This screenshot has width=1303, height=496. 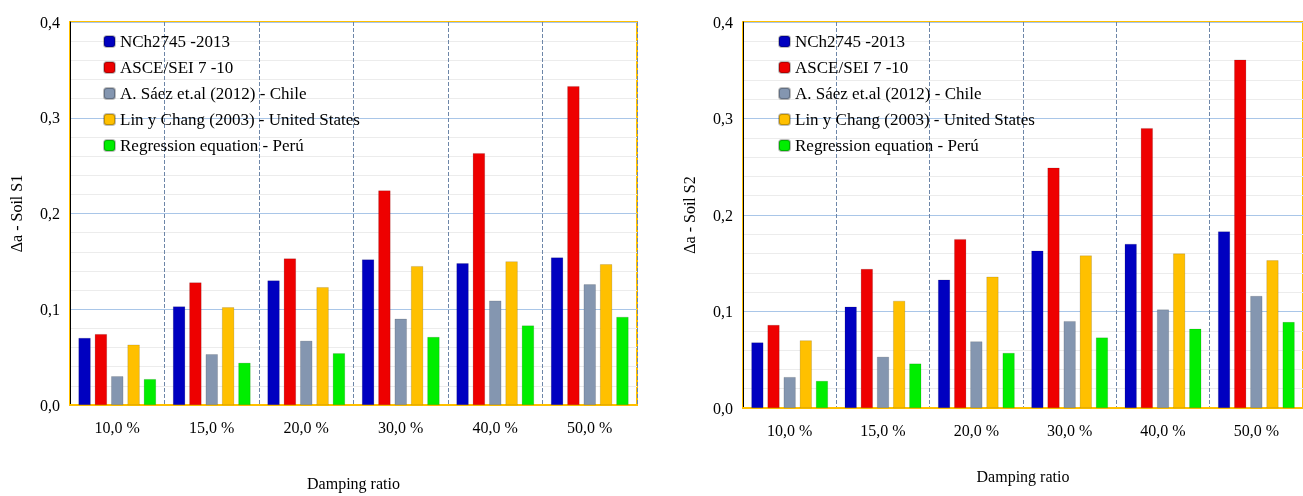 I want to click on y-axis-title: Δa - Soil S2, so click(x=689, y=215).